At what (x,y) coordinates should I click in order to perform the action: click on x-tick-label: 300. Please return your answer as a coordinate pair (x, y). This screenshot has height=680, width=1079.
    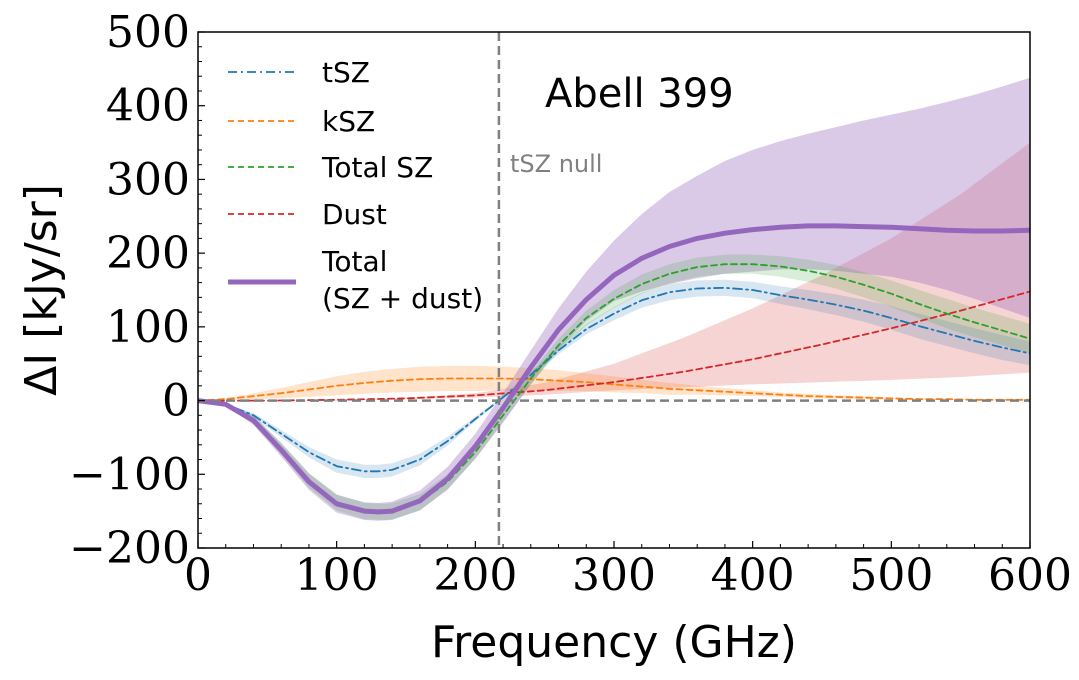
    Looking at the image, I should click on (614, 575).